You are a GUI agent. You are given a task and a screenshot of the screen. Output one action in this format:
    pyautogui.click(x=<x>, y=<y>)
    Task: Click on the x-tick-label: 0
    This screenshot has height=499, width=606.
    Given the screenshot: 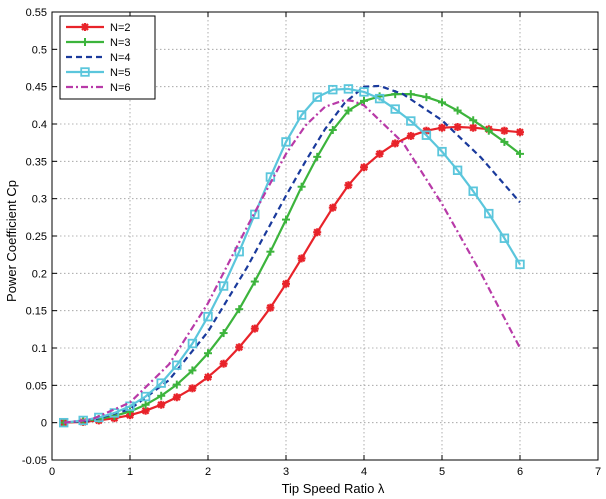 What is the action you would take?
    pyautogui.click(x=52, y=472)
    